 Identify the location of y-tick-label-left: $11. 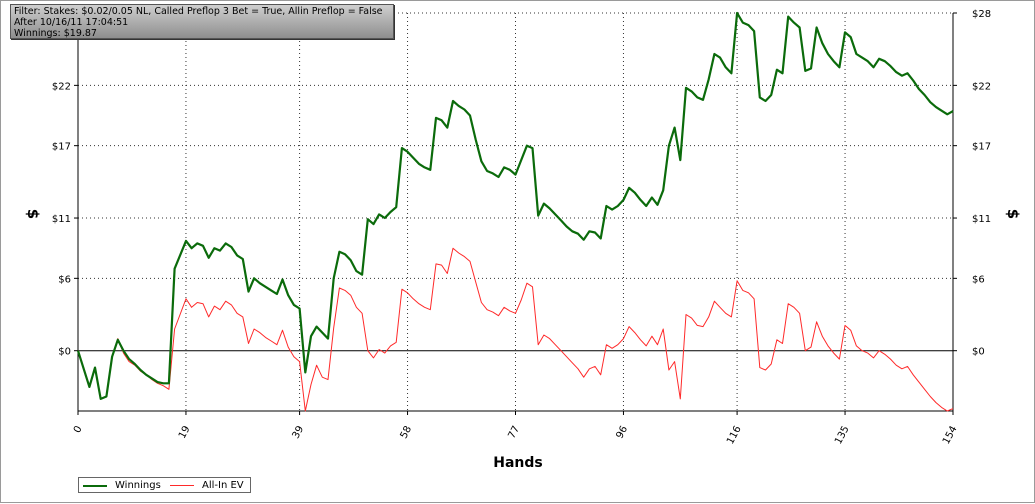
(61, 219).